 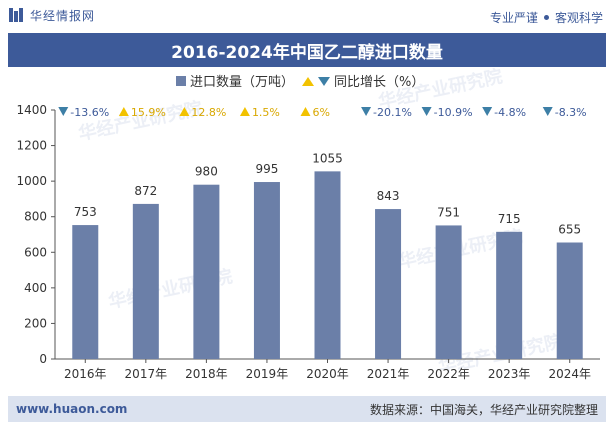 What do you see at coordinates (578, 18) in the screenshot?
I see `tag-right: 客观科学` at bounding box center [578, 18].